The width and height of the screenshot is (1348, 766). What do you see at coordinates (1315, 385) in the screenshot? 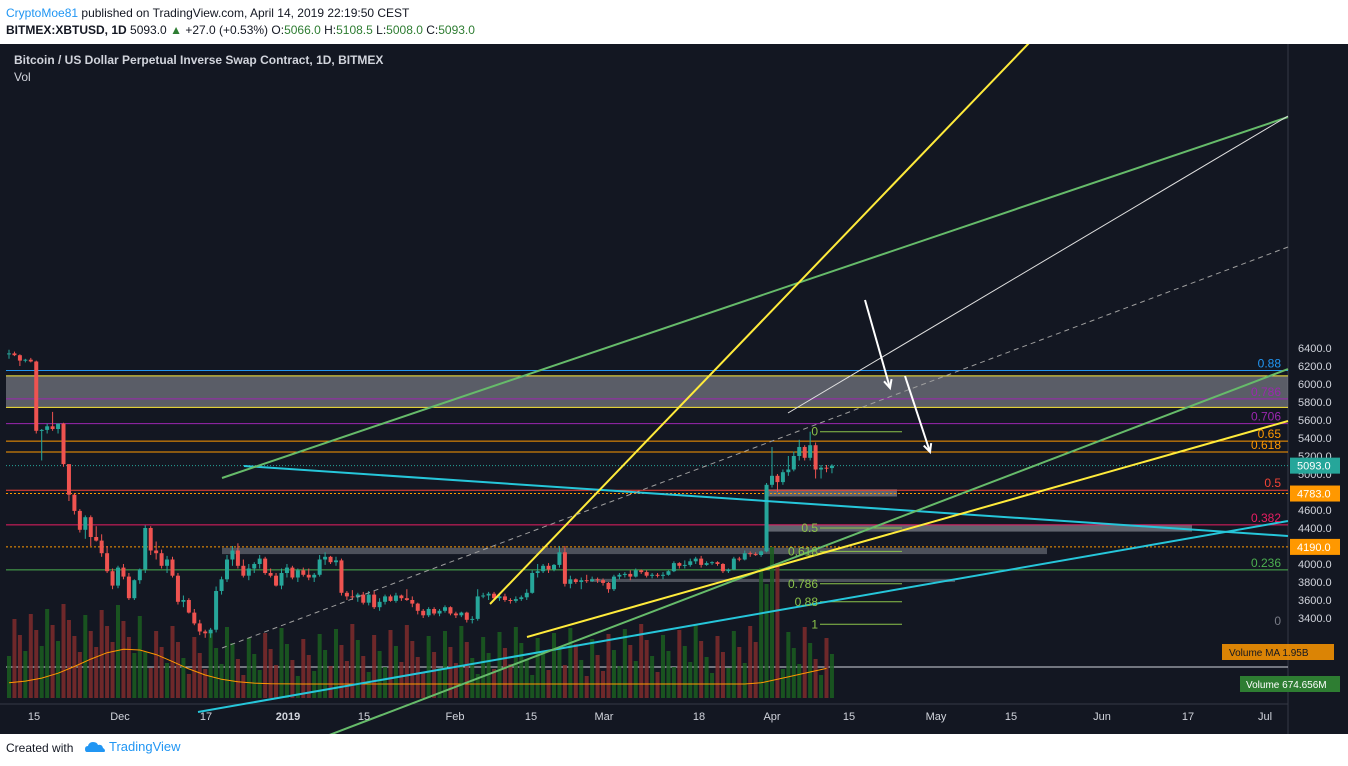
I see `y-tick-label: 6000.0` at bounding box center [1315, 385].